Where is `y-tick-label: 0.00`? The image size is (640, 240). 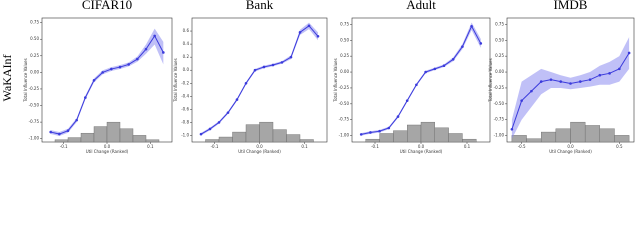
y-tick-label: 0.00 is located at coordinates (499, 71).